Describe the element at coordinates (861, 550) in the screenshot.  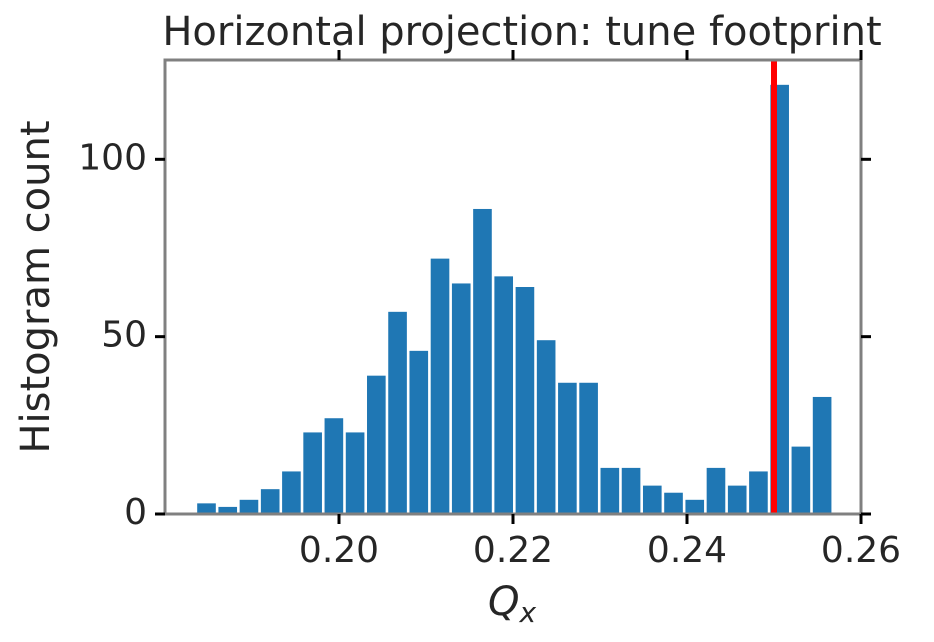
I see `x-tick-label: 0.26` at that location.